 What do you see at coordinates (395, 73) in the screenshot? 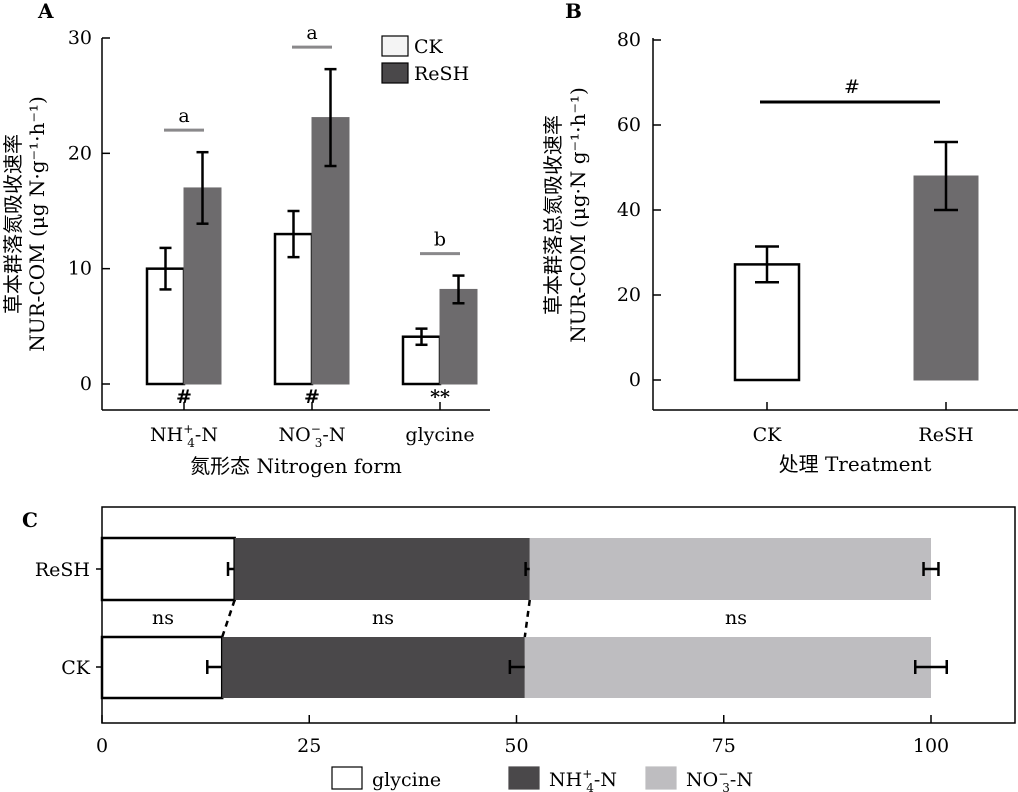
I see `legend-swatch-resh` at bounding box center [395, 73].